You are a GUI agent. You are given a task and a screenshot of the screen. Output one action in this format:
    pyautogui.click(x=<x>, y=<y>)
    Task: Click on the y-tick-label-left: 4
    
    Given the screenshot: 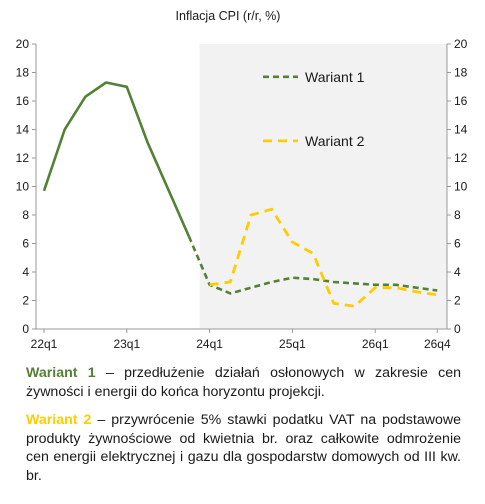 What is the action you would take?
    pyautogui.click(x=25, y=272)
    